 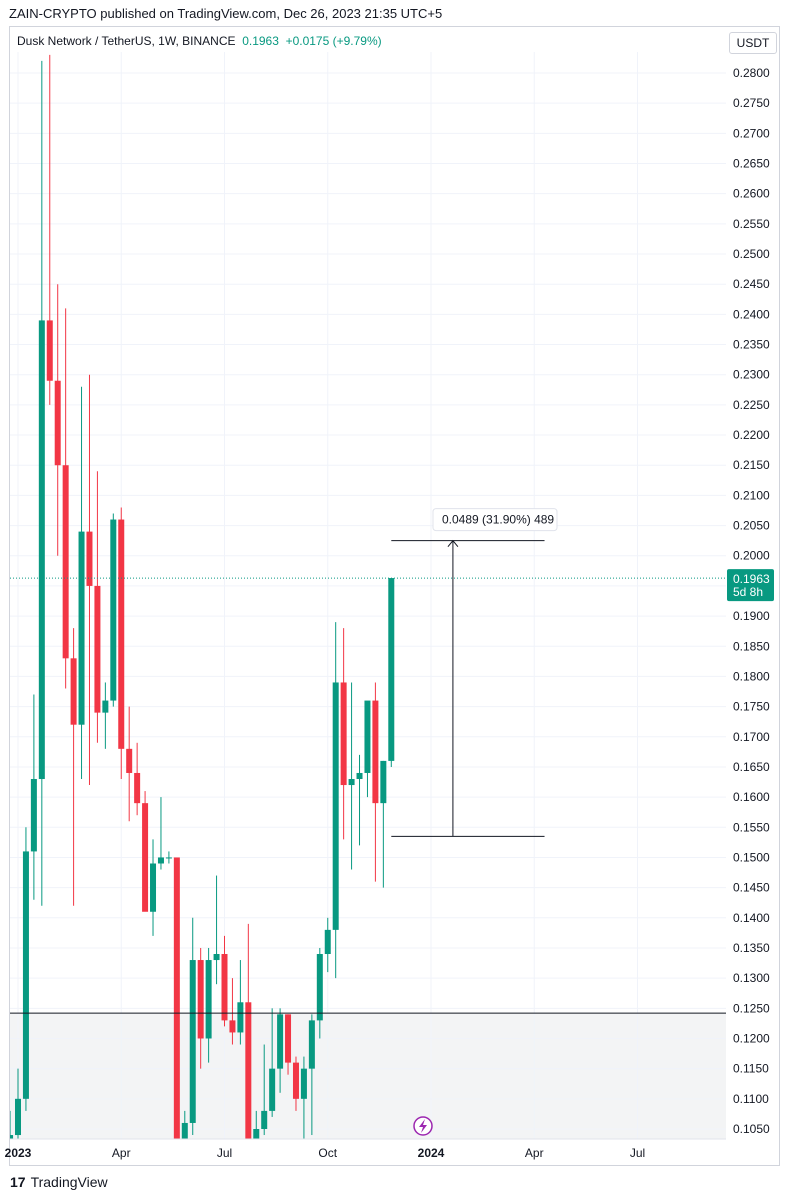 I want to click on tradingview-footer: 17 TradingView, so click(x=59, y=1182).